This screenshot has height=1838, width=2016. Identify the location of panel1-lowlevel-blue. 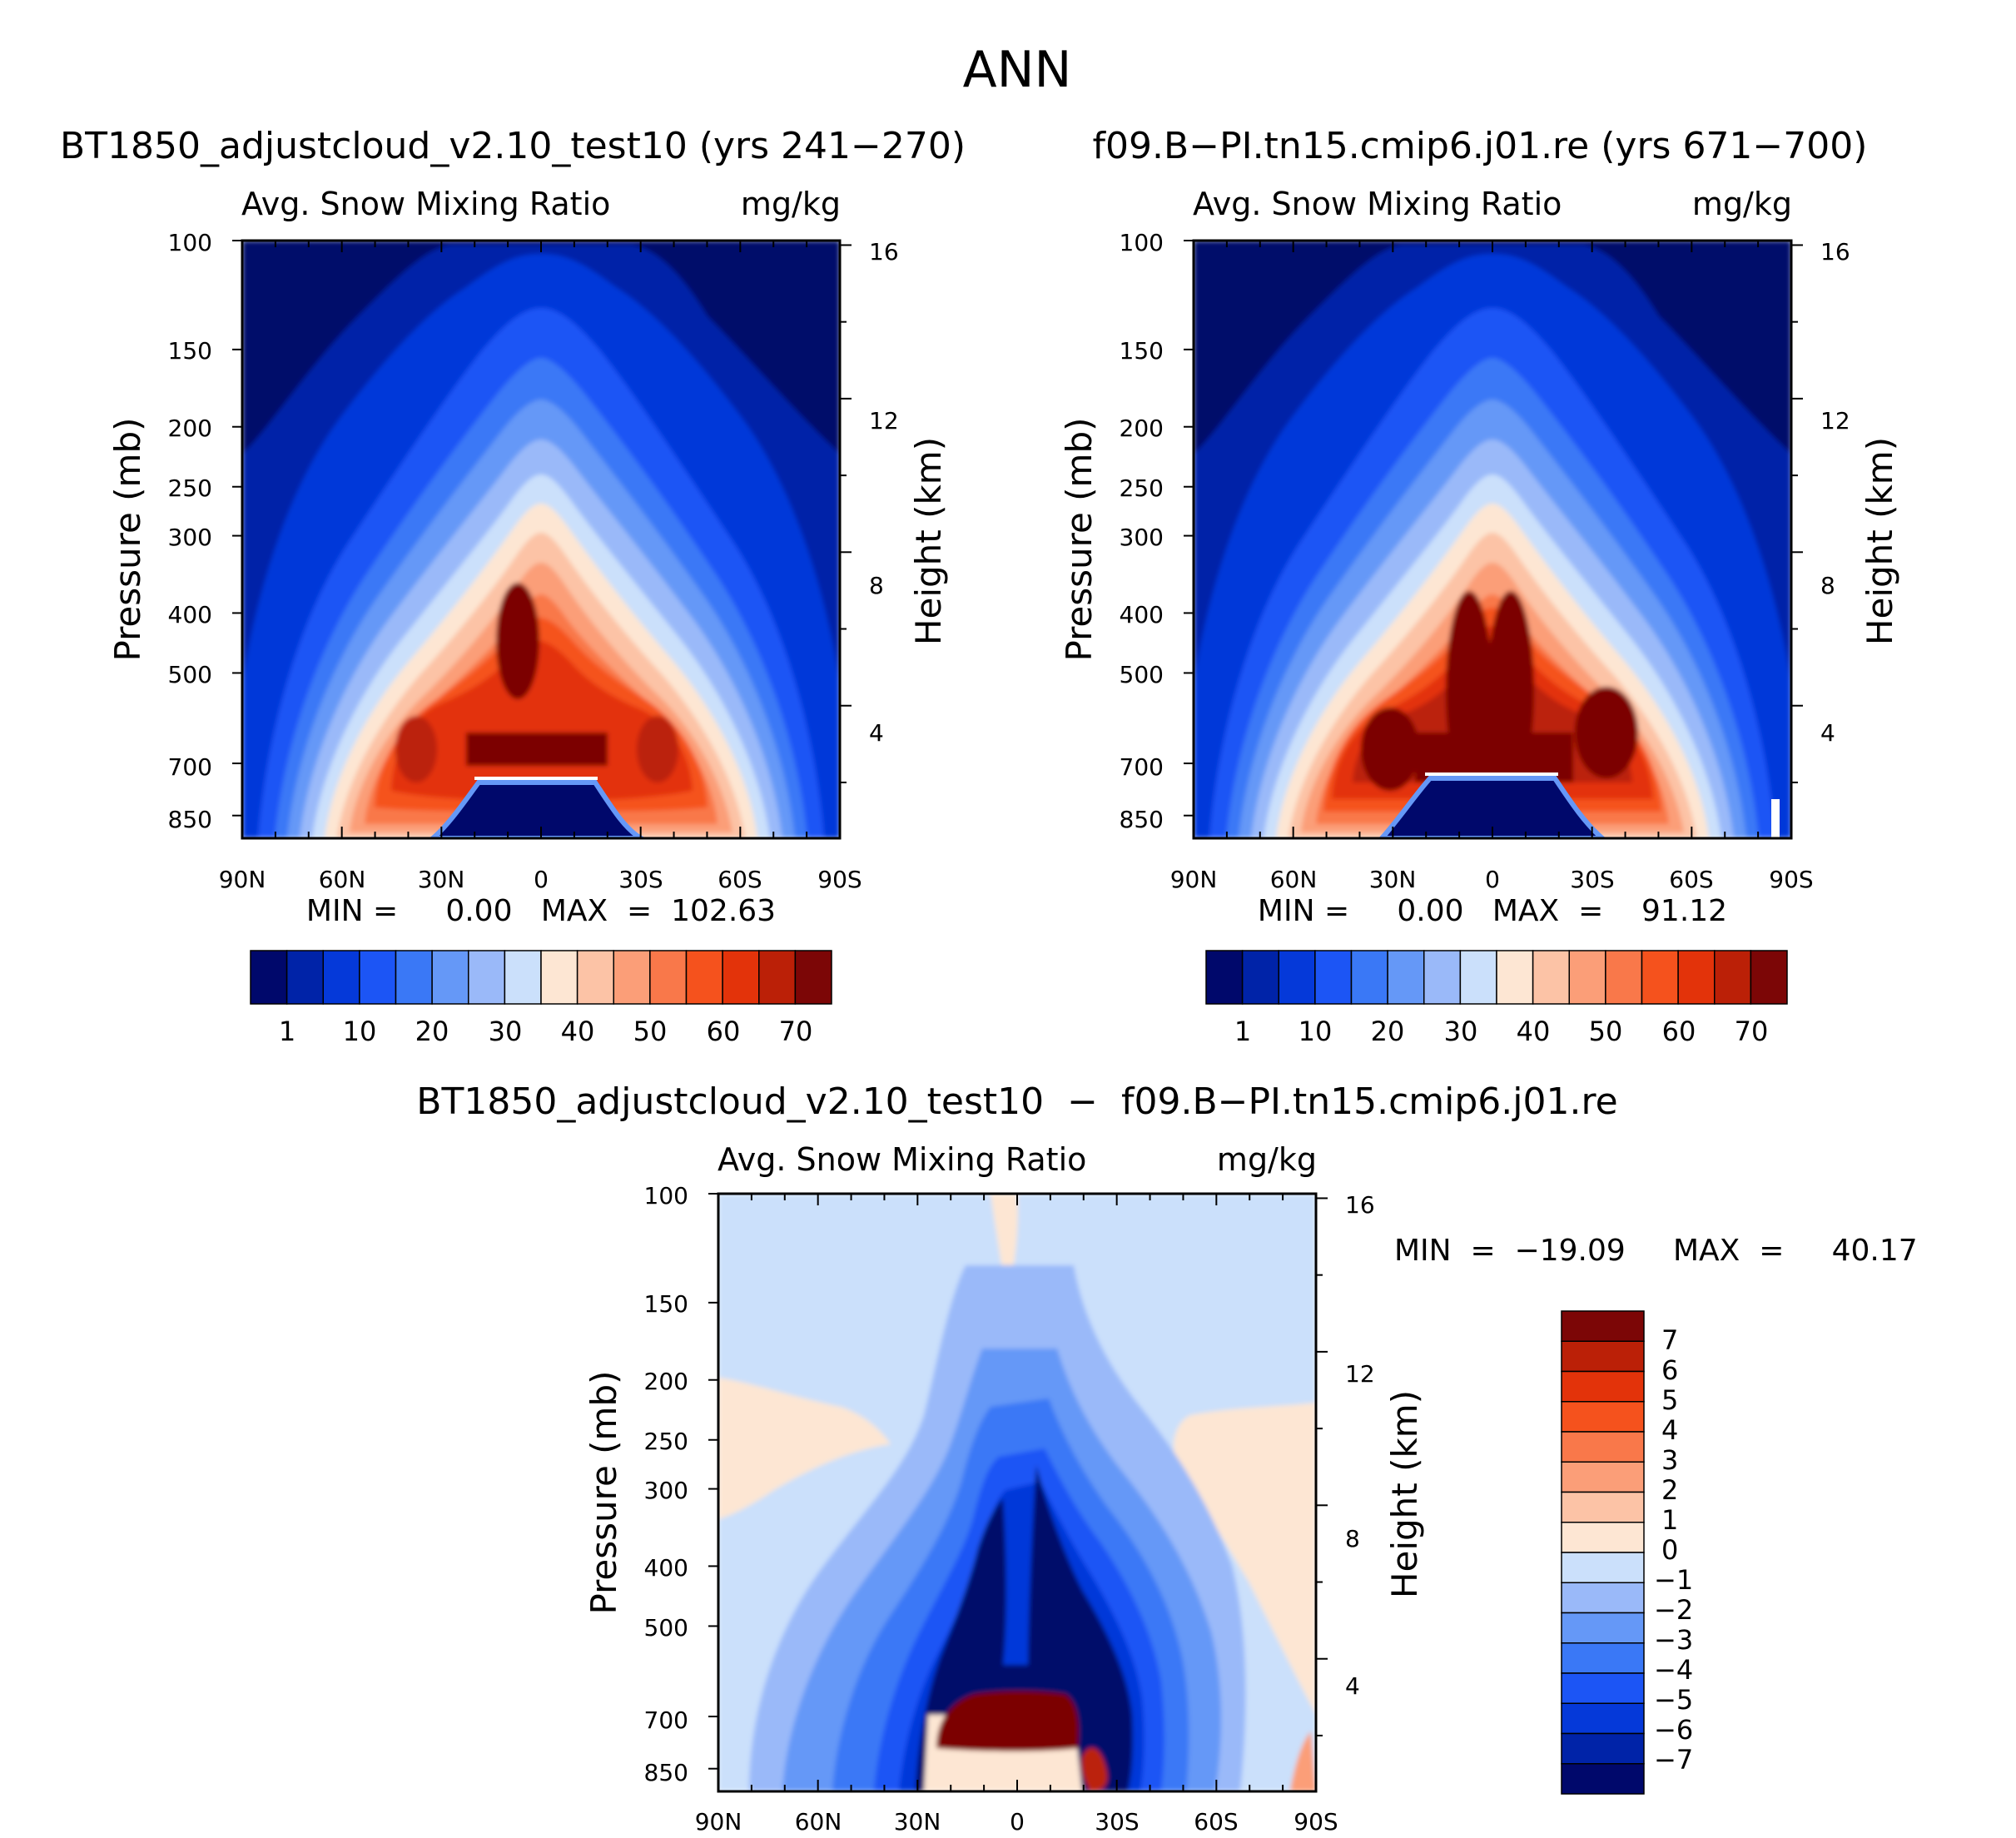
(537, 809).